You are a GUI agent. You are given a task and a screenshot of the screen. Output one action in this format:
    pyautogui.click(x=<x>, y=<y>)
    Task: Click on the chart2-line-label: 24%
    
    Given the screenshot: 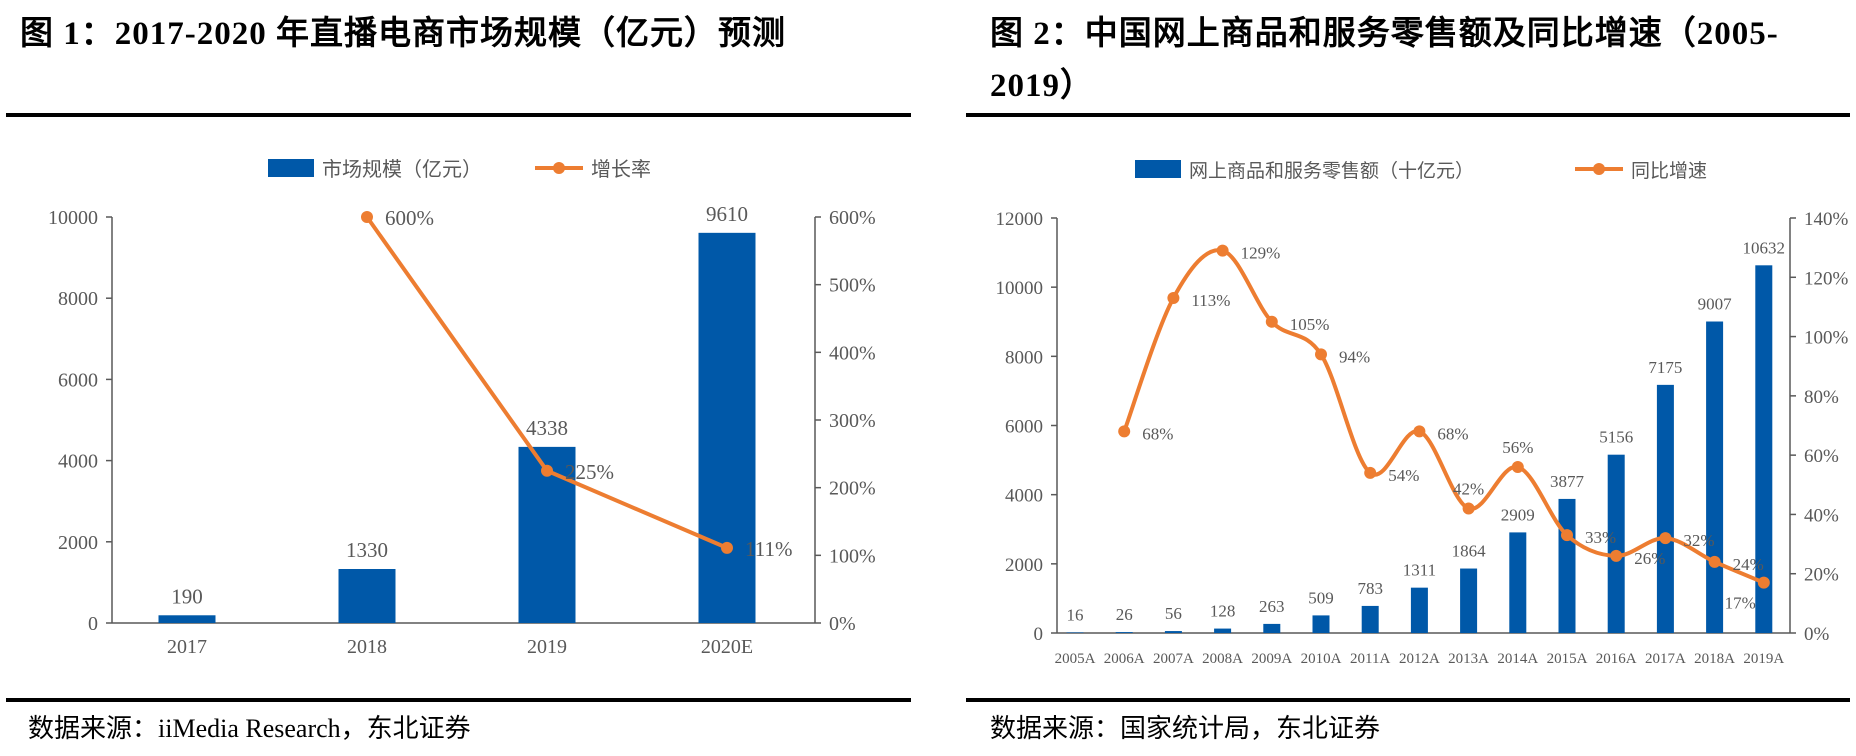 What is the action you would take?
    pyautogui.click(x=1748, y=564)
    